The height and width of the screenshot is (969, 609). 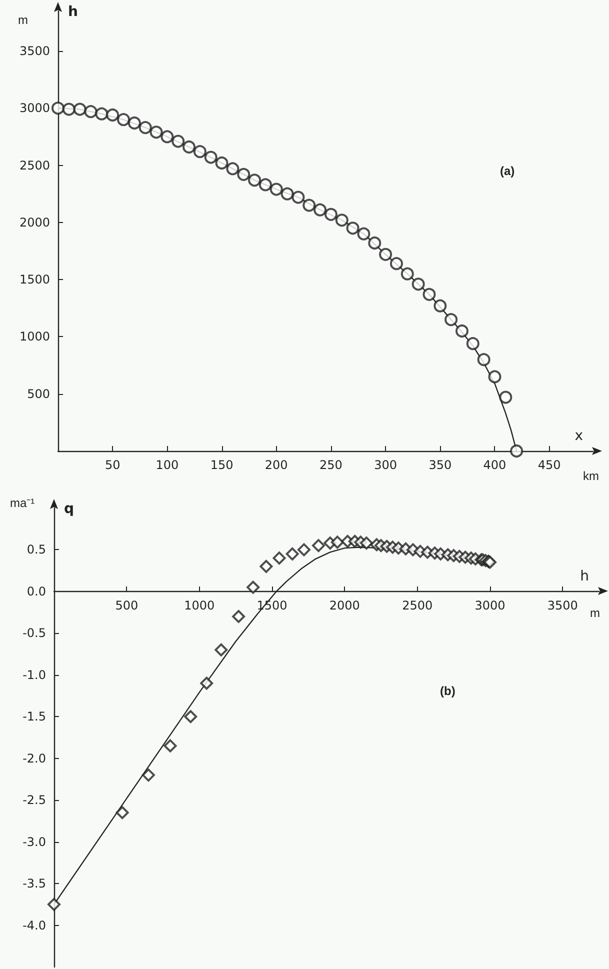 What do you see at coordinates (595, 613) in the screenshot?
I see `annotation: m` at bounding box center [595, 613].